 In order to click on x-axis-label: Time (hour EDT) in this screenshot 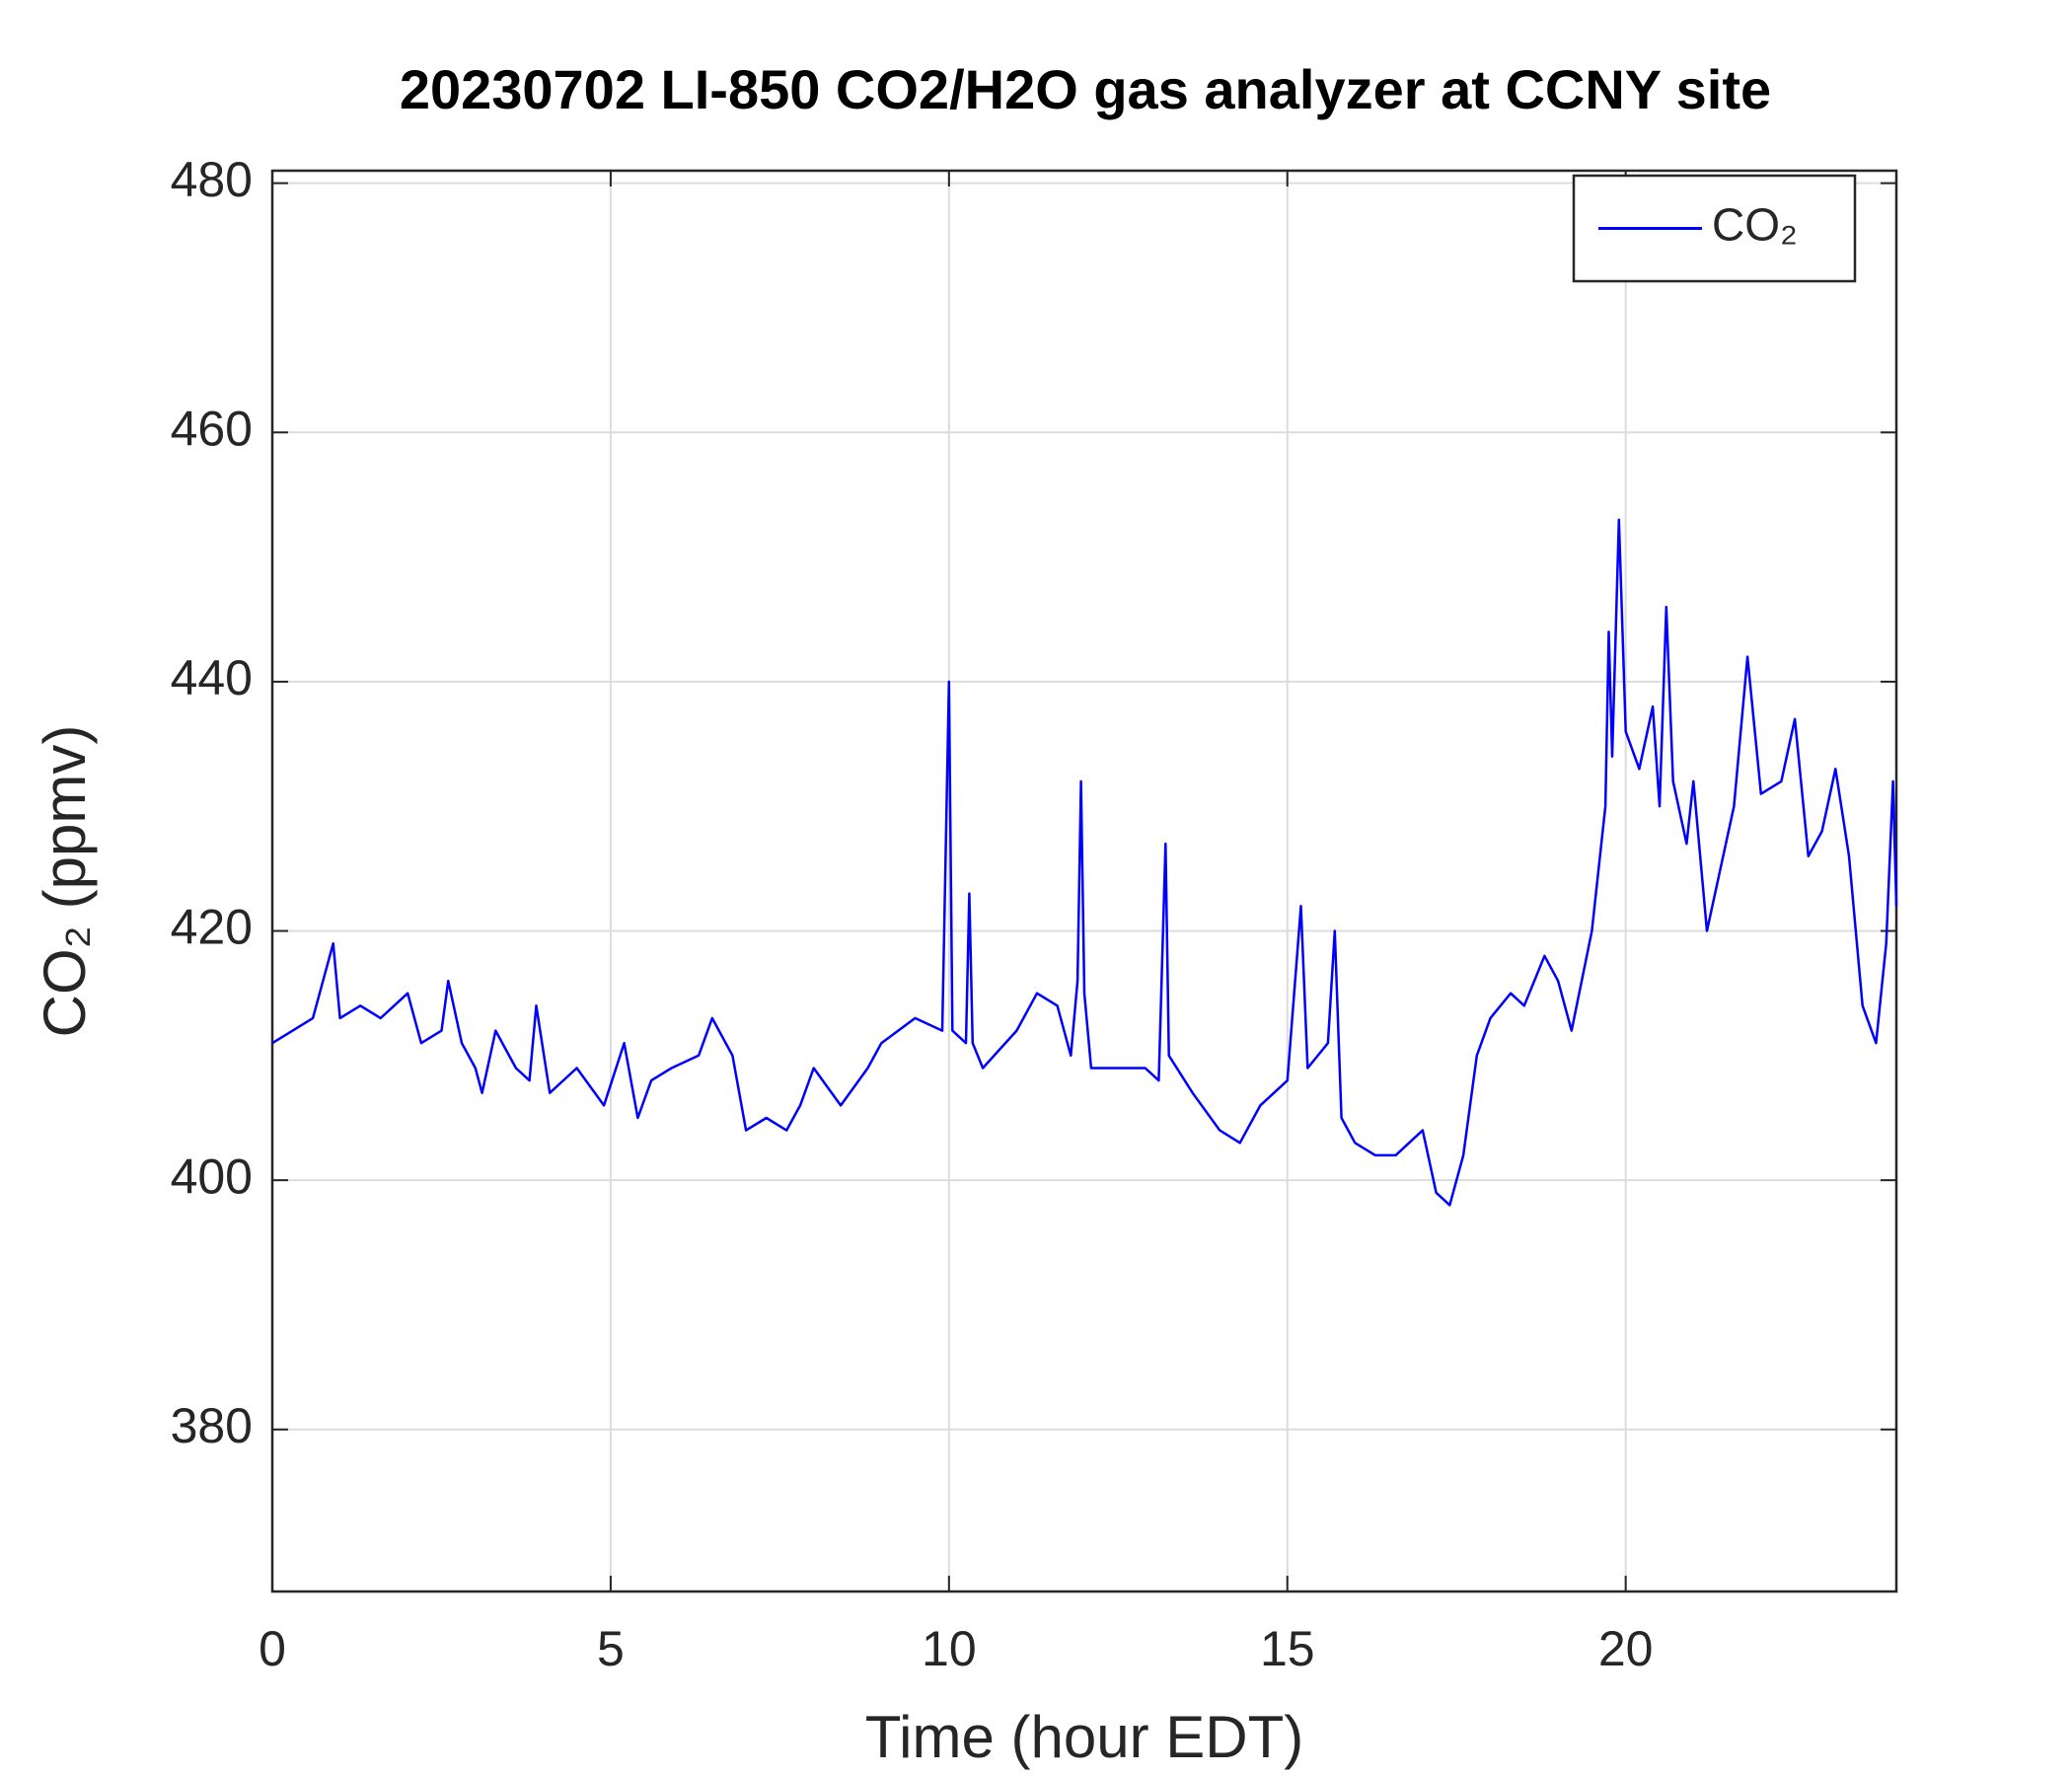, I will do `click(1084, 1737)`.